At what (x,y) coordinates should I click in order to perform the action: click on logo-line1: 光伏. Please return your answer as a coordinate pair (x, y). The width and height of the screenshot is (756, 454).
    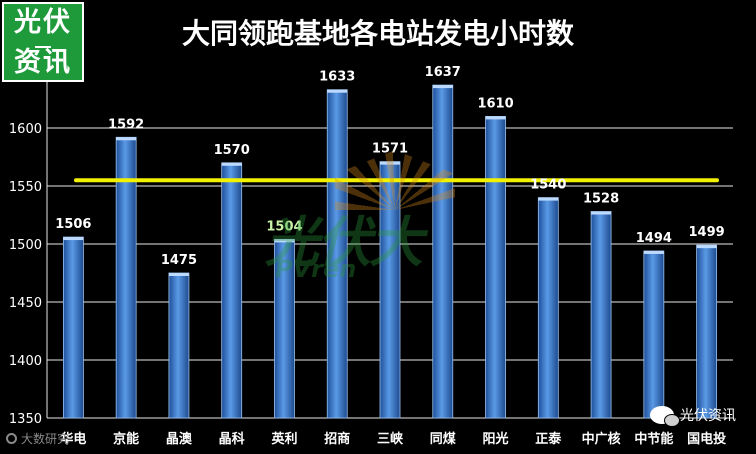
    Looking at the image, I should click on (43, 22).